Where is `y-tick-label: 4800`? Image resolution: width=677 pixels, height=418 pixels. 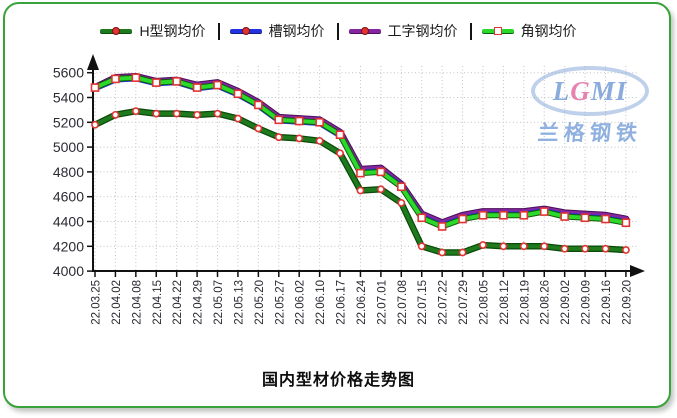 y-tick-label: 4800 is located at coordinates (68, 172).